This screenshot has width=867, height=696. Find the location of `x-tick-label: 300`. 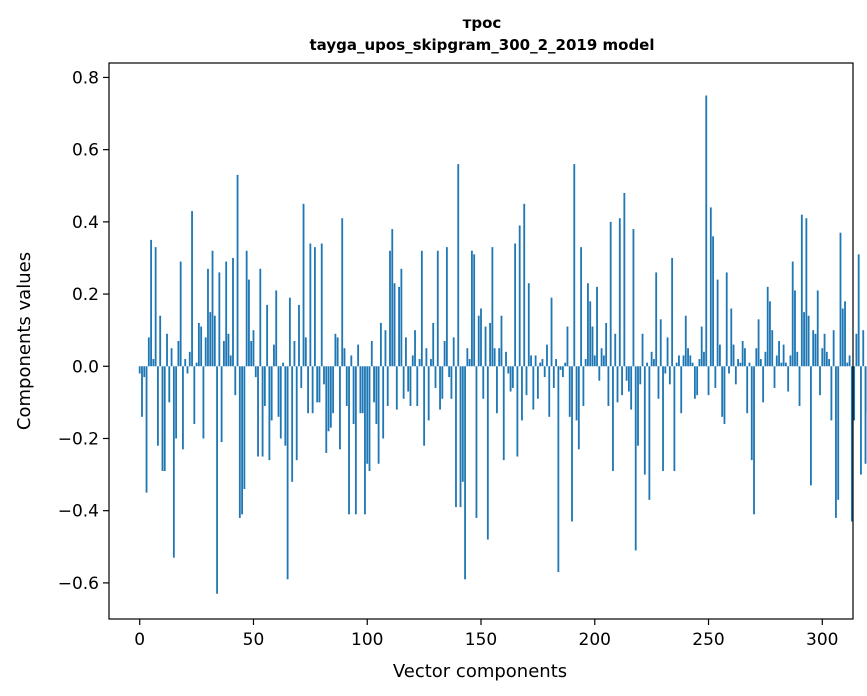

x-tick-label: 300 is located at coordinates (822, 640).